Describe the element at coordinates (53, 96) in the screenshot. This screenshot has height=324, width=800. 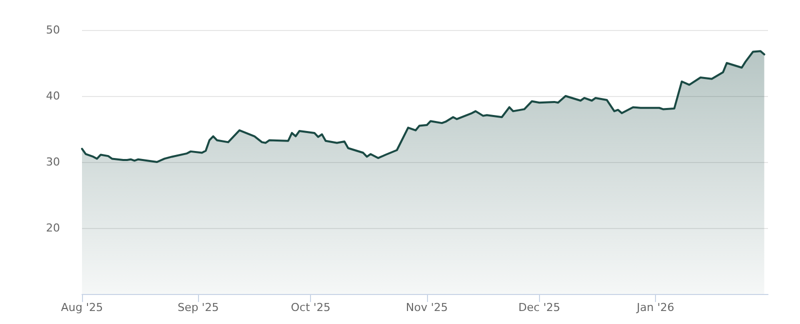
I see `y-tick-label: 40` at that location.